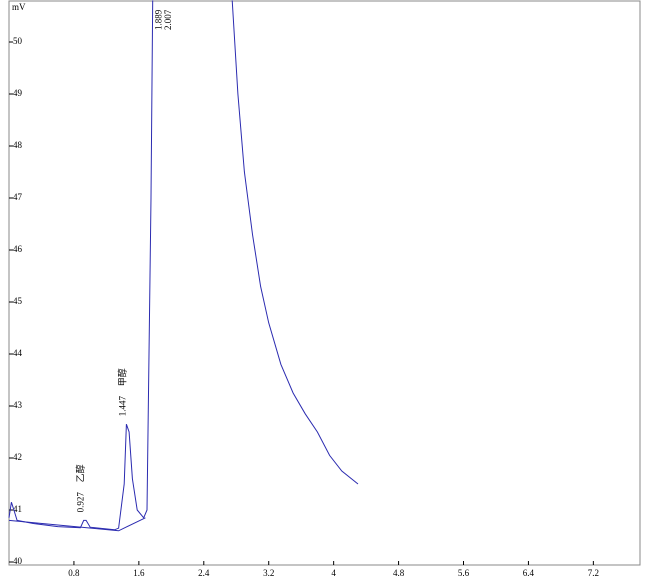  What do you see at coordinates (18, 145) in the screenshot?
I see `y-tick-label: 48` at bounding box center [18, 145].